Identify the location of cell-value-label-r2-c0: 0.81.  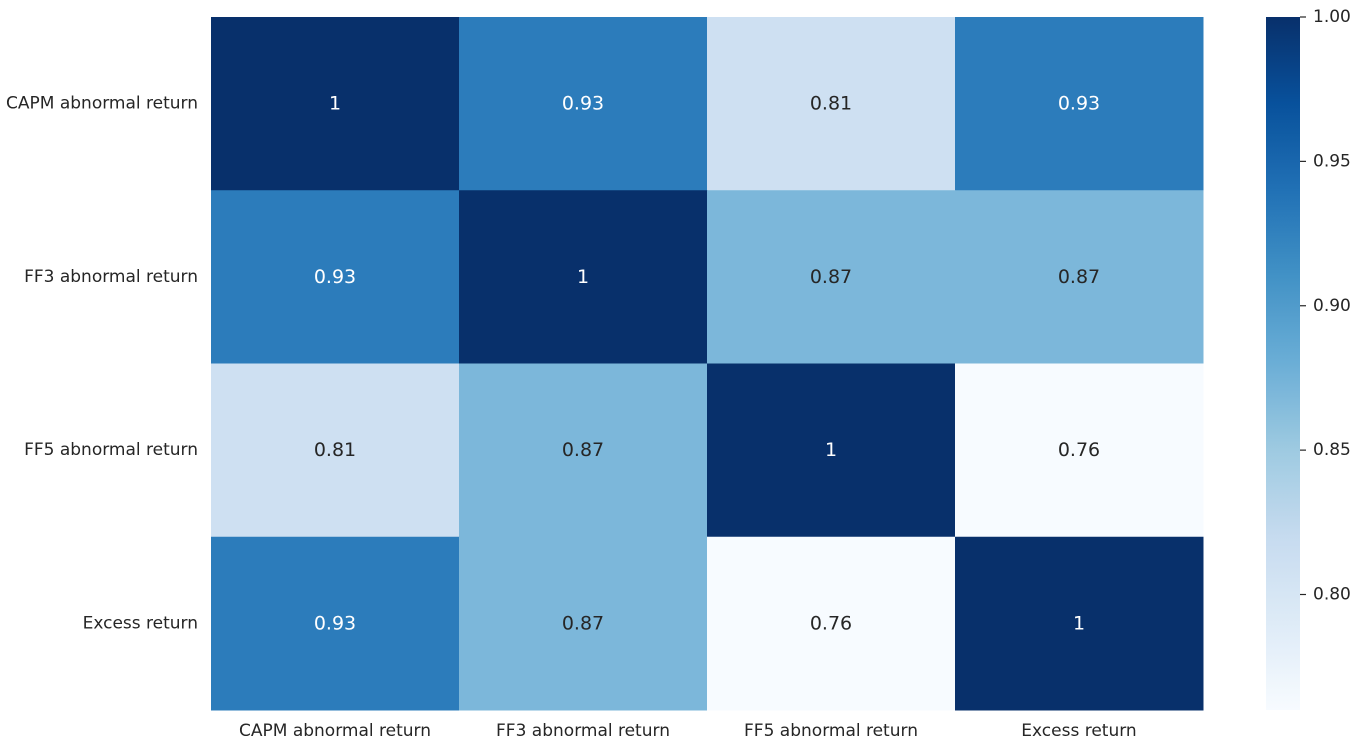
(335, 450).